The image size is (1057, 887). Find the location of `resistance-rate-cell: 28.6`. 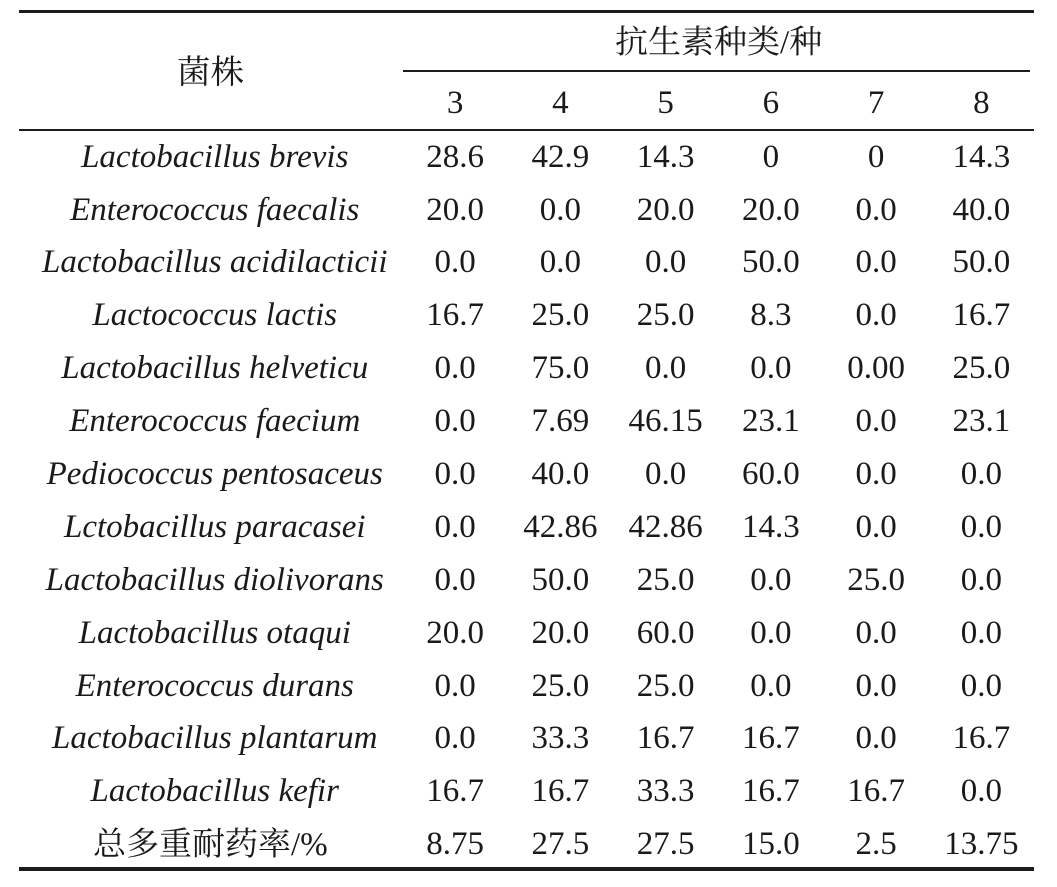

resistance-rate-cell: 28.6 is located at coordinates (455, 156).